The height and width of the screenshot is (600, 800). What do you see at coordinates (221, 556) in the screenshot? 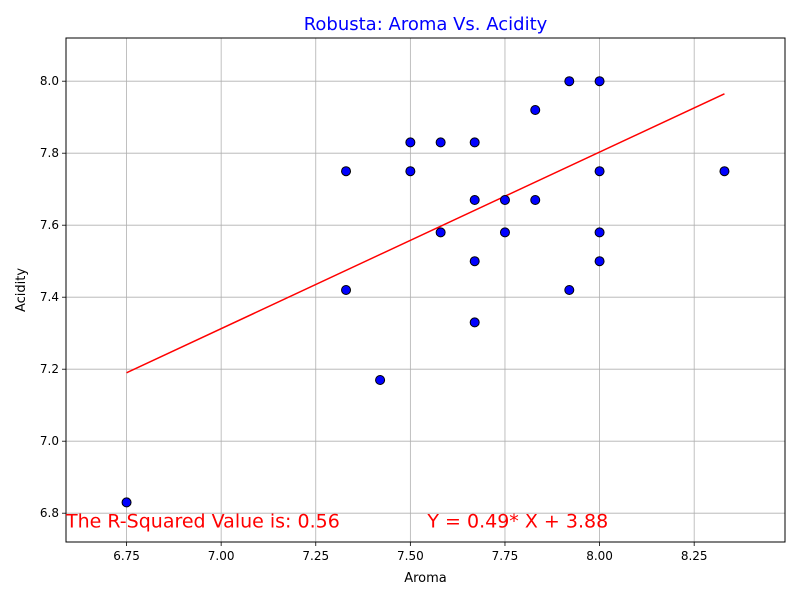
I see `x-tick-label: 7.00` at bounding box center [221, 556].